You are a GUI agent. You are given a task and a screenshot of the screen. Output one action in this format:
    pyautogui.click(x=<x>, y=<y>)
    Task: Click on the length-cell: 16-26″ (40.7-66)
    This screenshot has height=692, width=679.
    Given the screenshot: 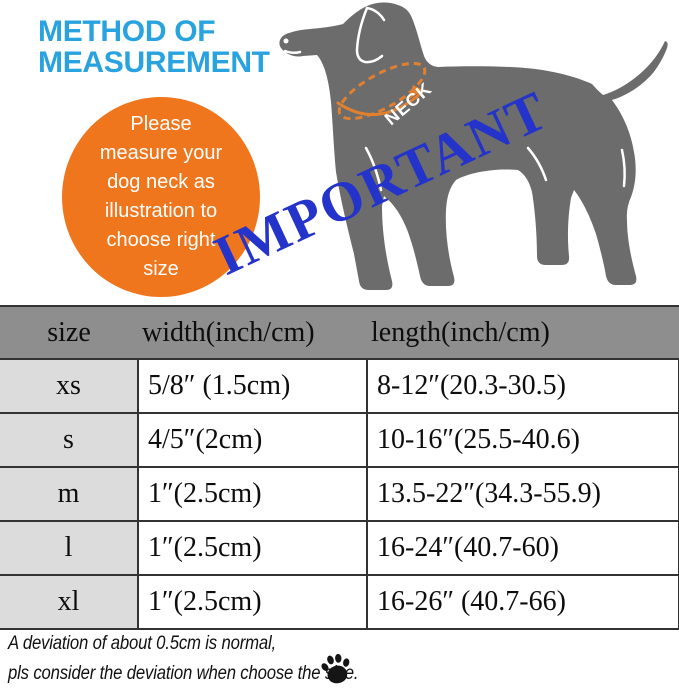 What is the action you would take?
    pyautogui.click(x=522, y=602)
    